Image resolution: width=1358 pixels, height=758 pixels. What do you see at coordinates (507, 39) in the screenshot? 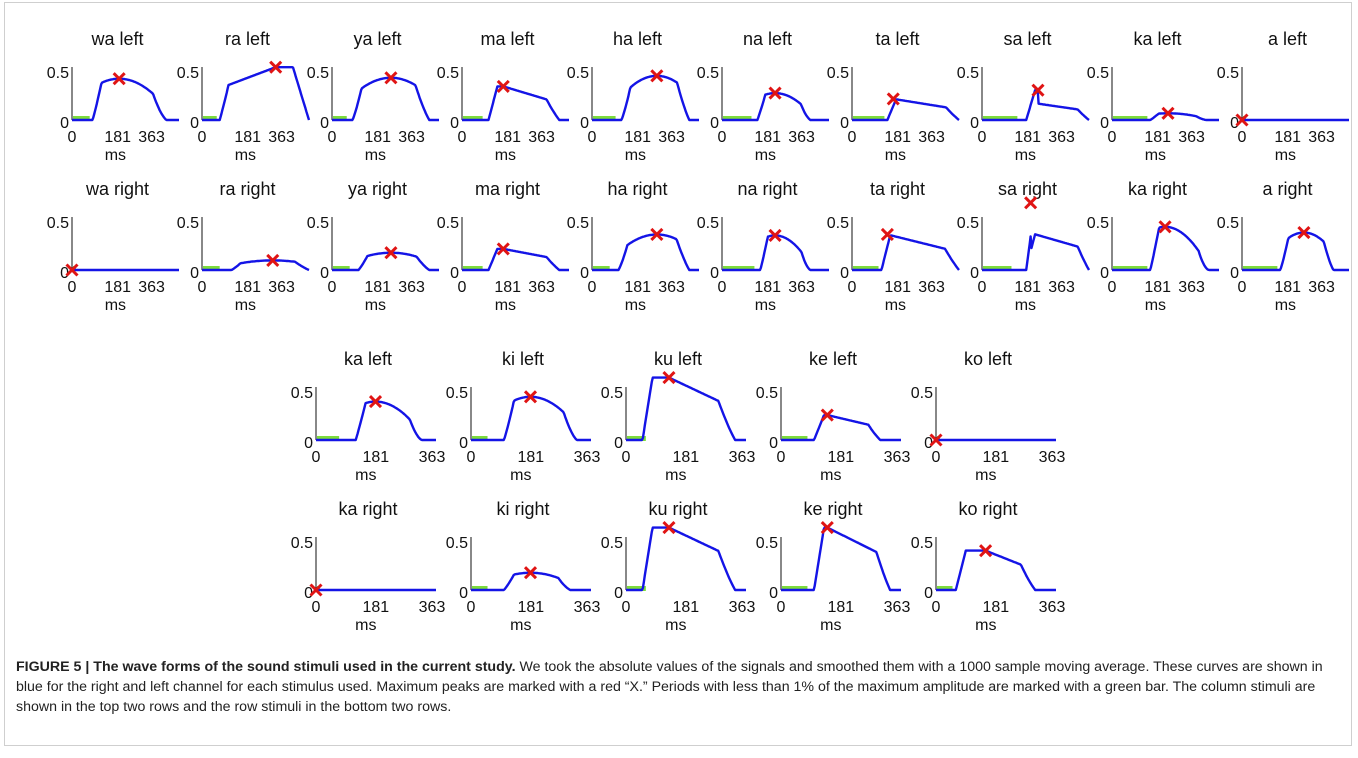
I see `panel-title: ma left` at bounding box center [507, 39].